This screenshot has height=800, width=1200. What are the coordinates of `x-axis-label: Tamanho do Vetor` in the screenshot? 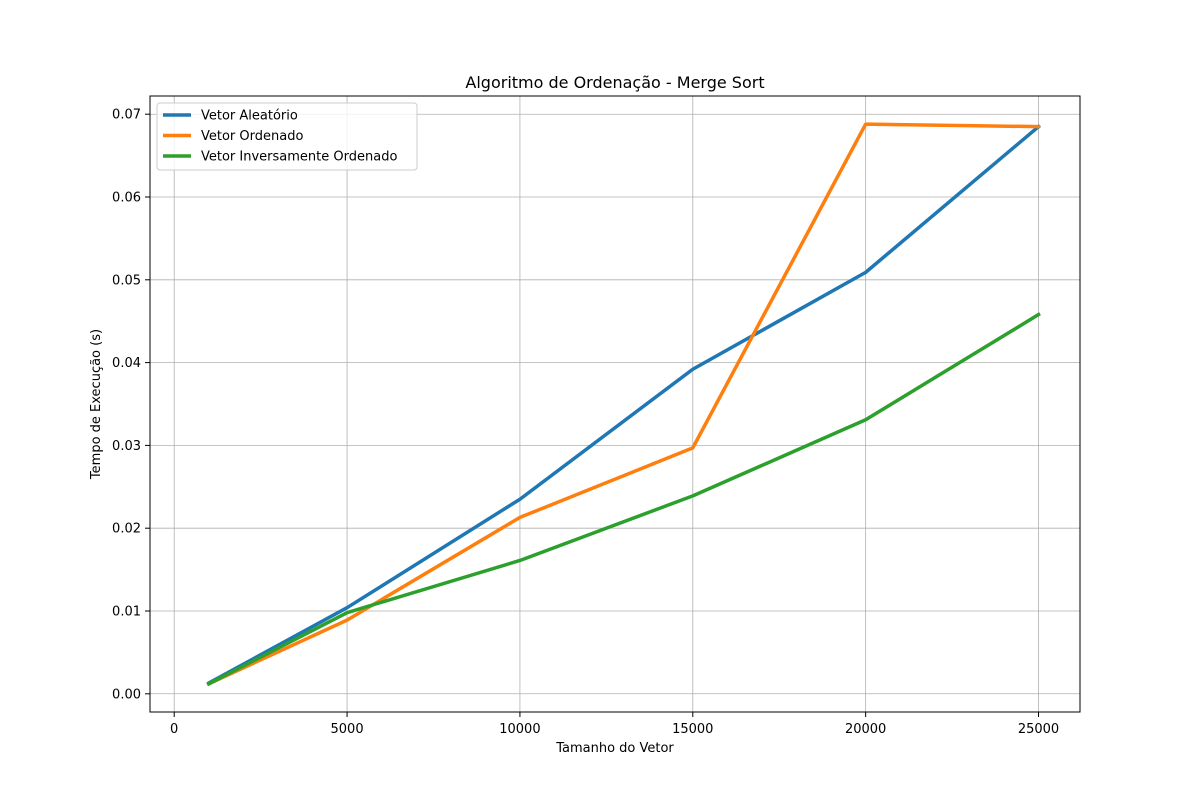 It's located at (614, 748).